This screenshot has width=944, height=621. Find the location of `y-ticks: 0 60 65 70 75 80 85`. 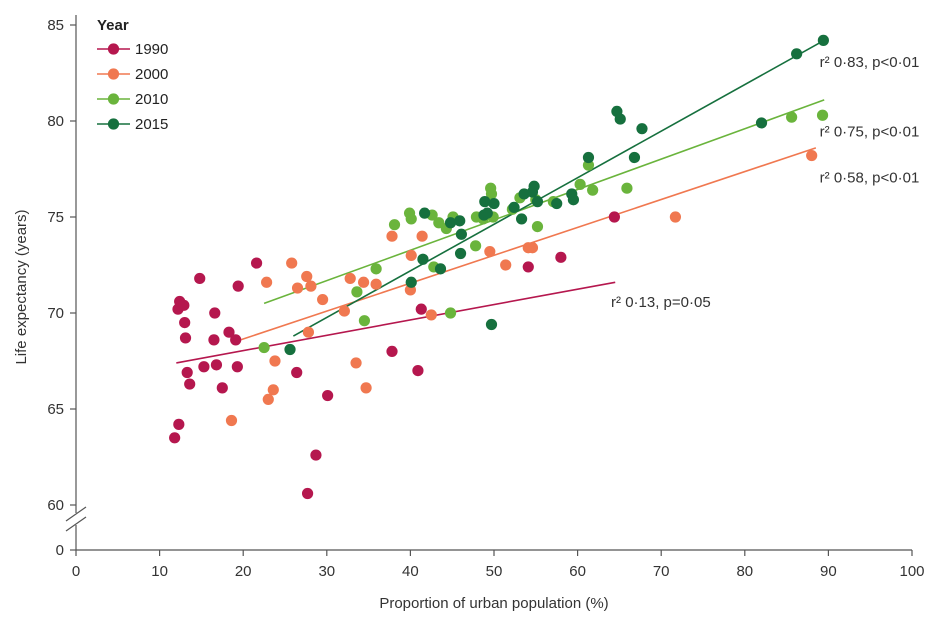

y-ticks: 0 60 65 70 75 80 85 is located at coordinates (61, 288).